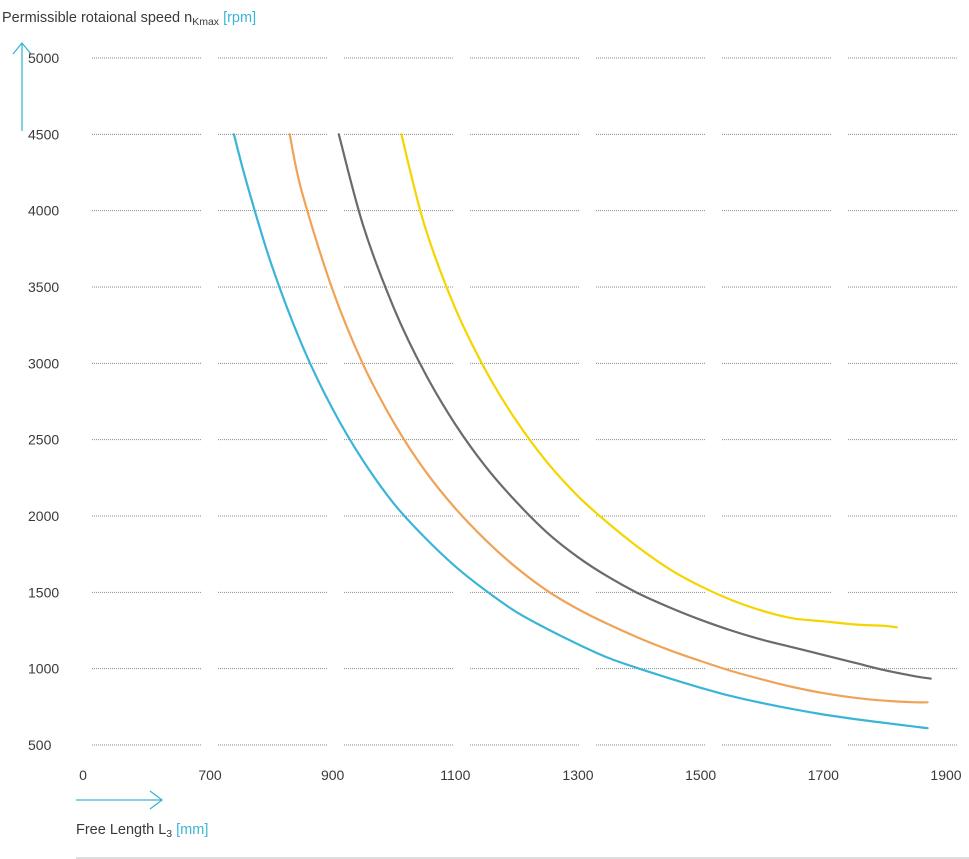  What do you see at coordinates (520, 775) in the screenshot?
I see `x-tick-labels: 0 700 900 1100 1300 1500 1700 1900` at bounding box center [520, 775].